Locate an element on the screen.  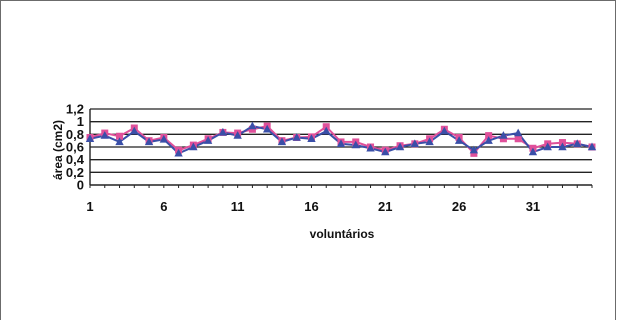
y-axis-label: área (cm2) is located at coordinates (58, 150).